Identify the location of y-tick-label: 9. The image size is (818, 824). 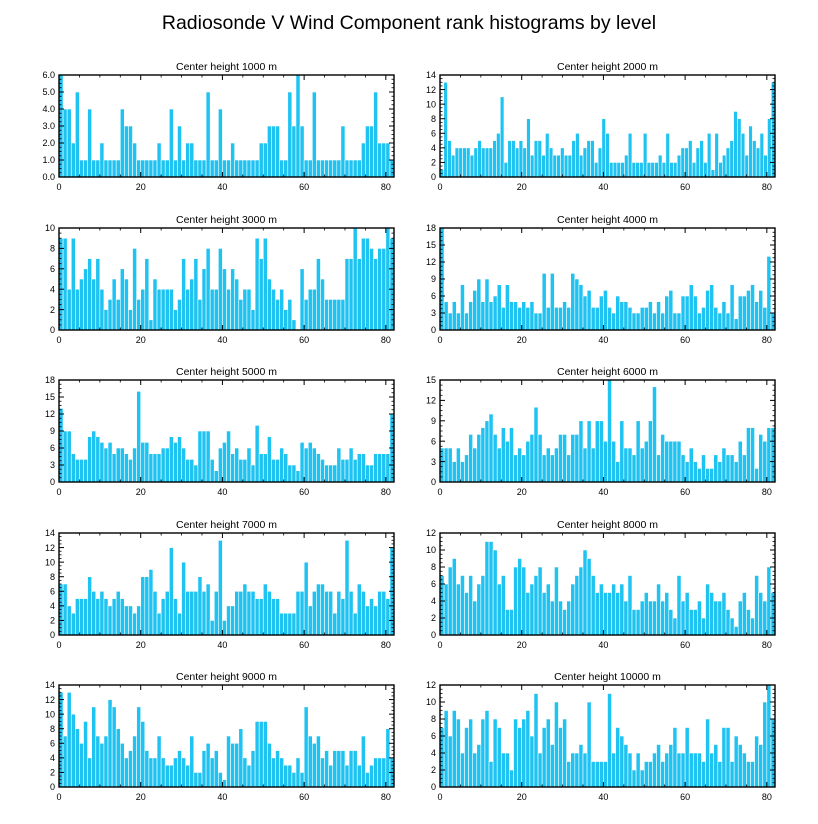
(52, 431).